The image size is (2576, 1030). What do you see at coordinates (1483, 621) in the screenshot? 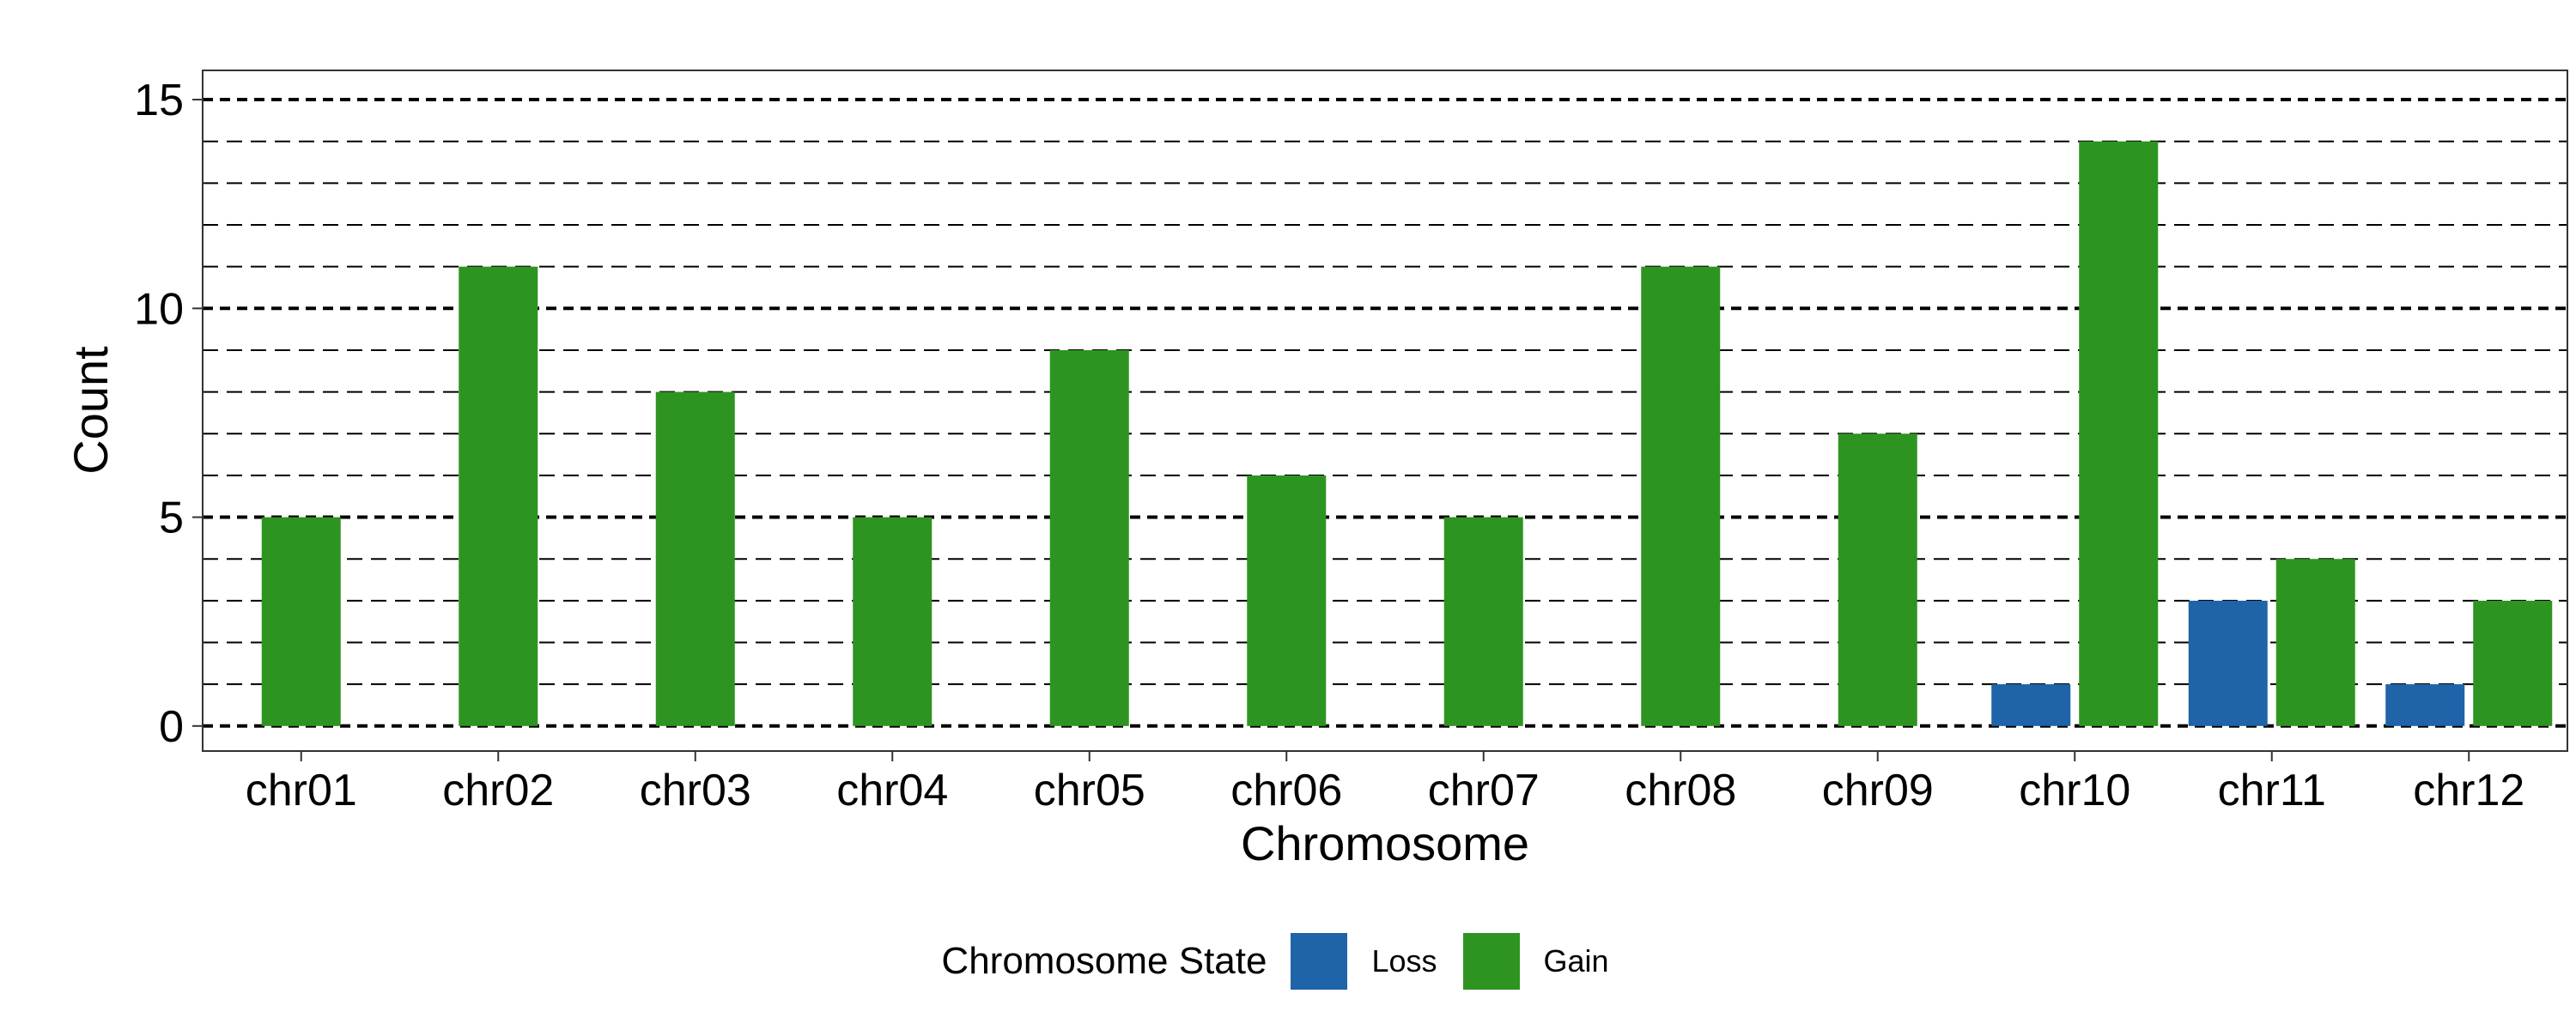
I see `bar-gain-chr07` at bounding box center [1483, 621].